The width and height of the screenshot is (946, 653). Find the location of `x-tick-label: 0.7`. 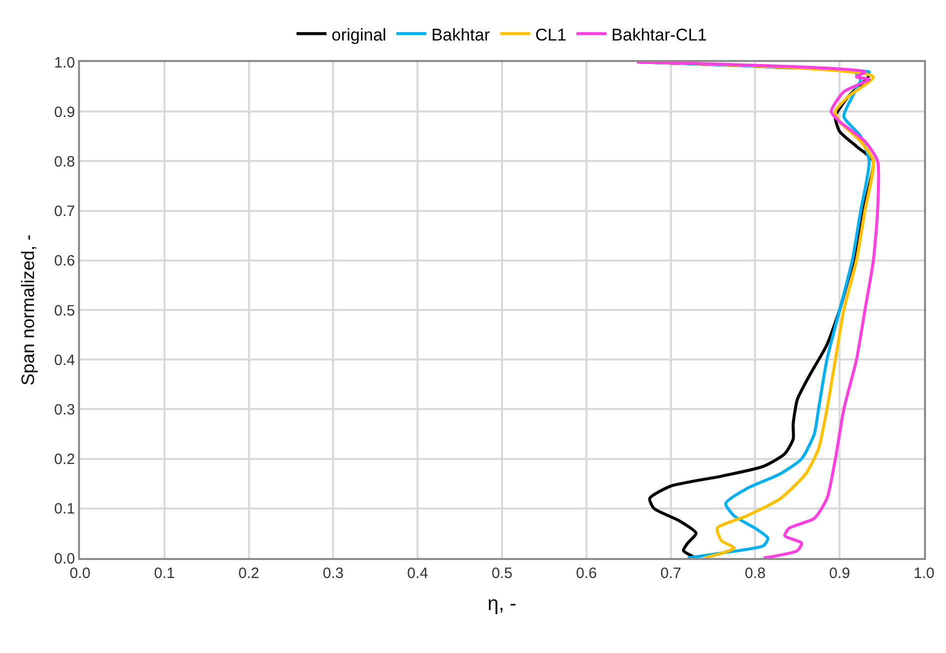

x-tick-label: 0.7 is located at coordinates (671, 573).